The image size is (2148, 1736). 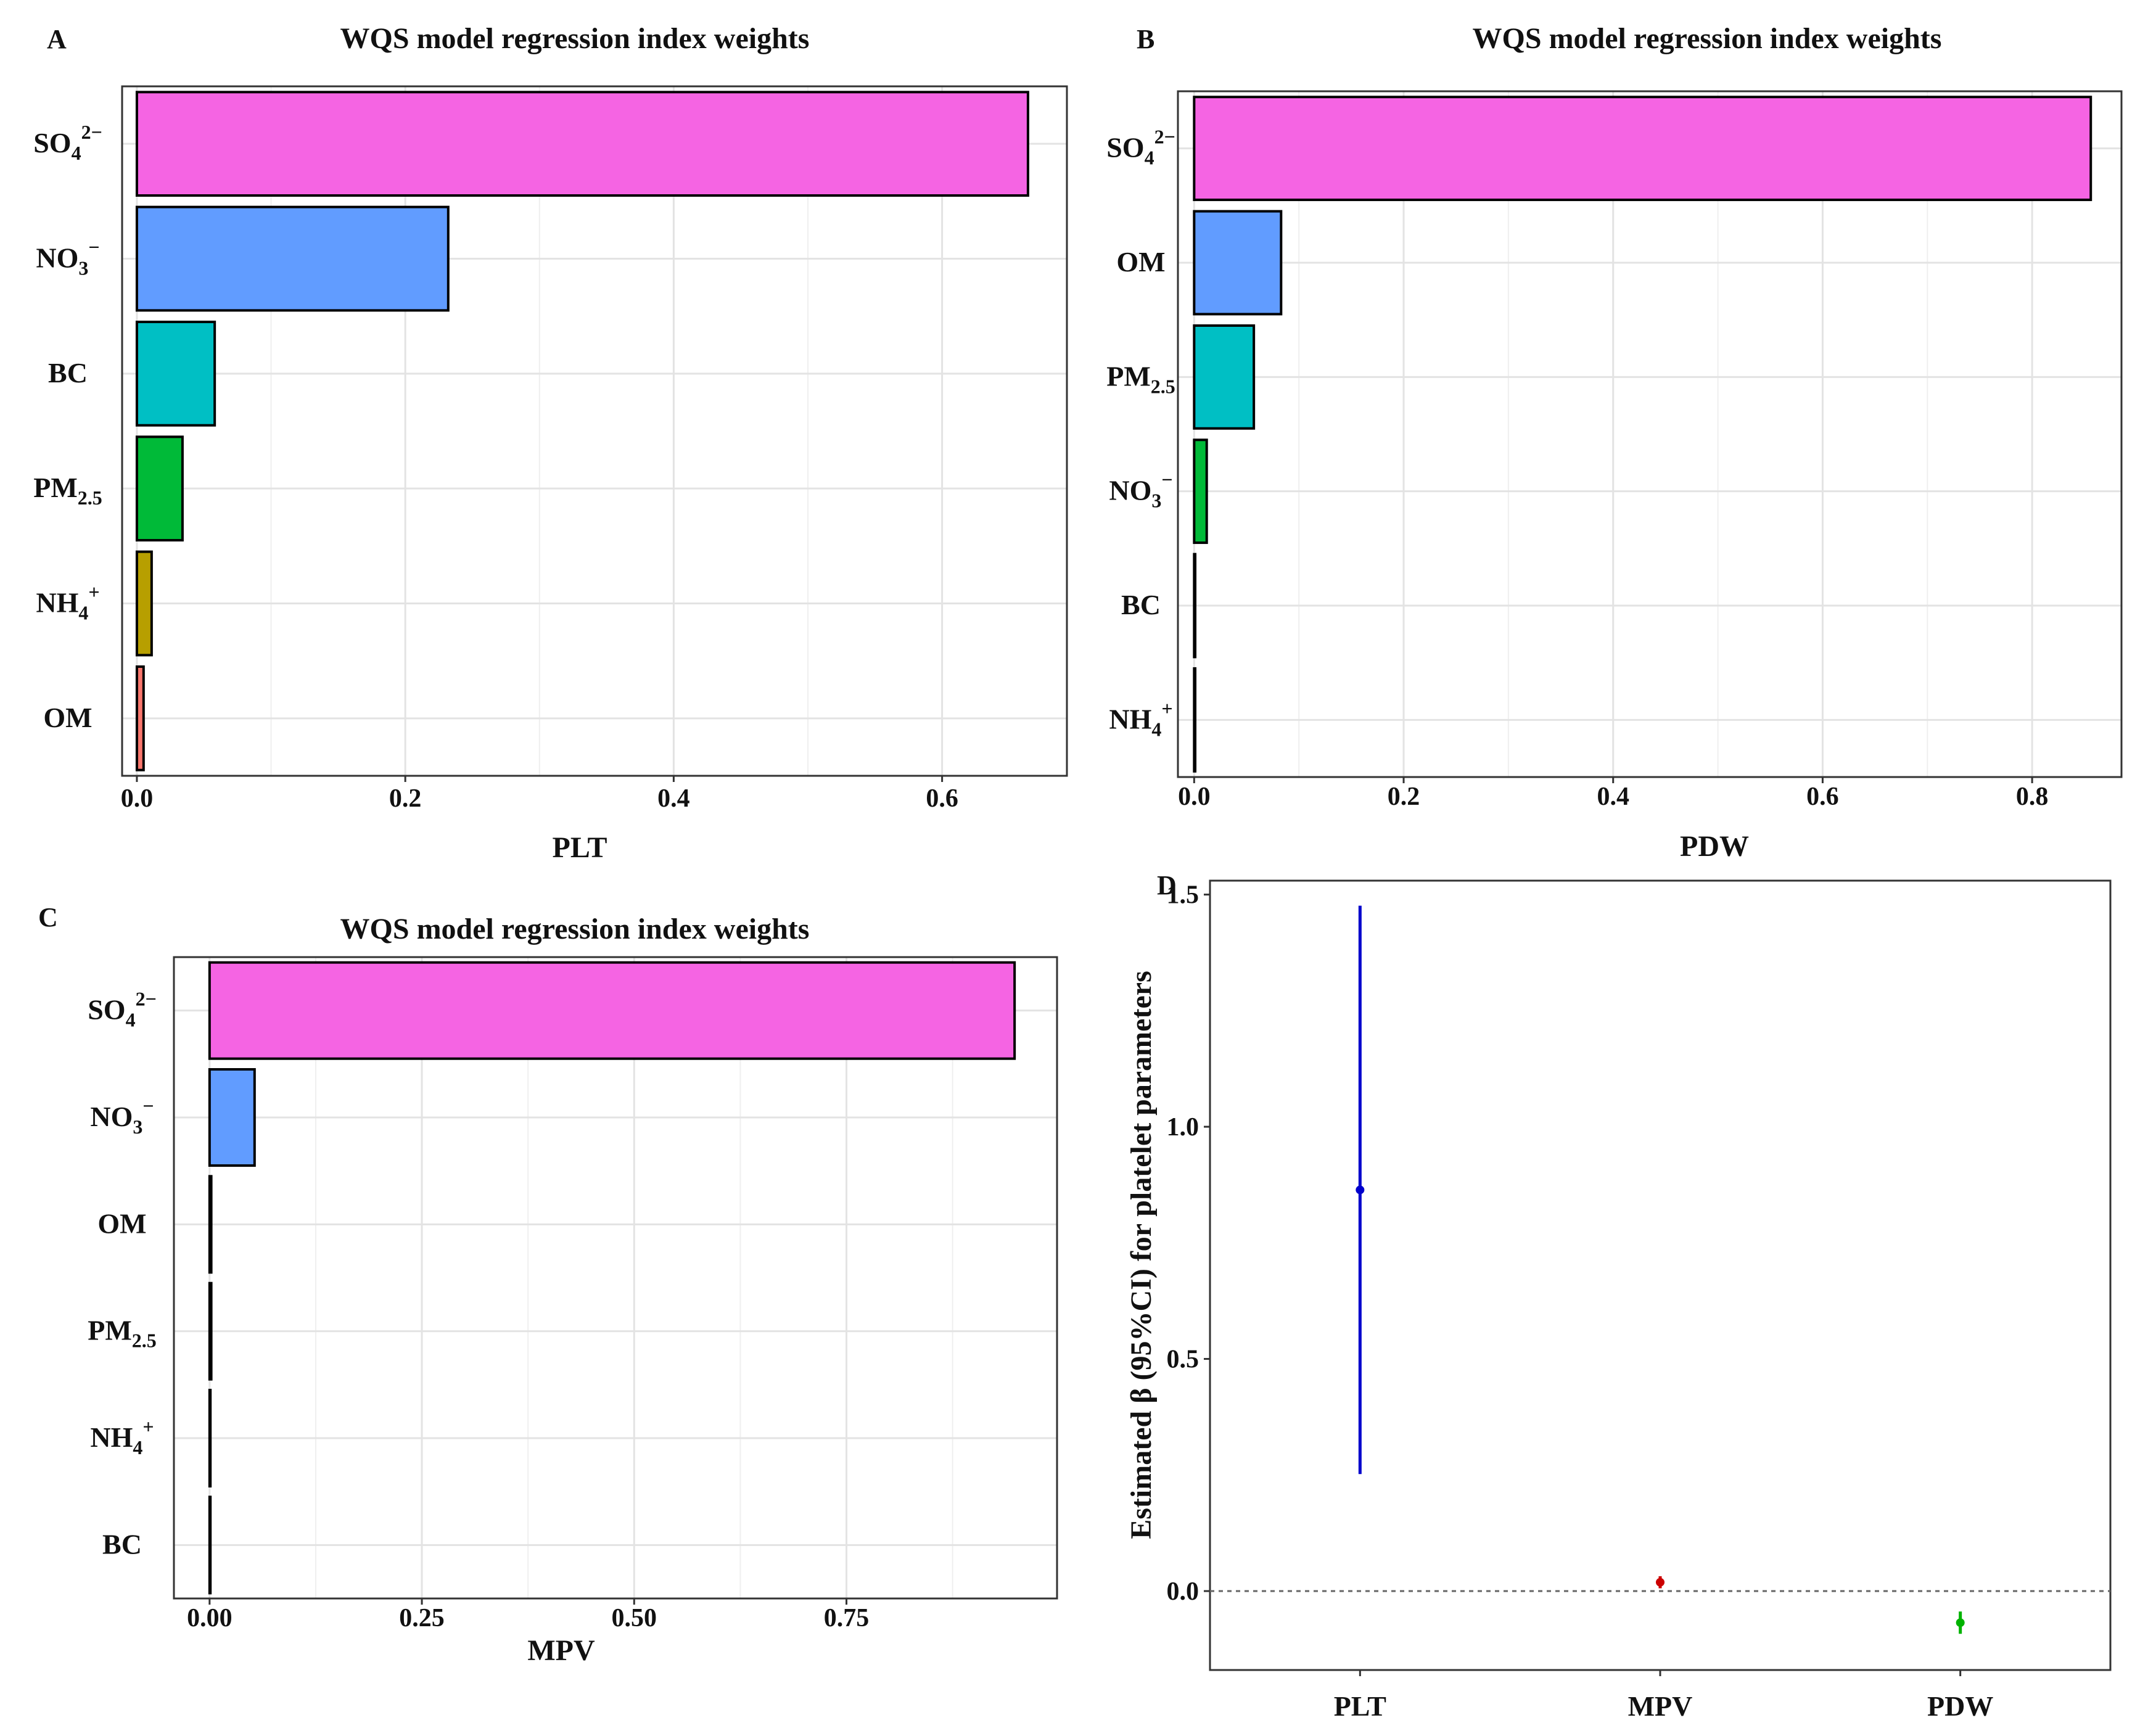 What do you see at coordinates (57, 39) in the screenshot?
I see `panel-letter-a: A` at bounding box center [57, 39].